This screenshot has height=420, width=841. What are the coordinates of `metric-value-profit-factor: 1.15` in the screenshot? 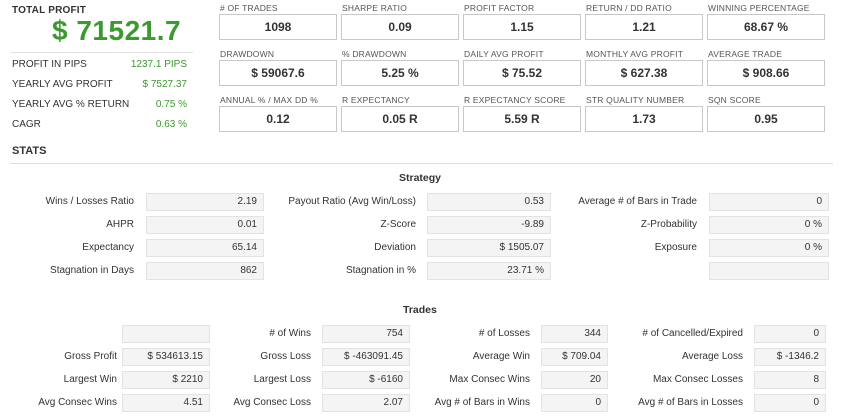 It's located at (522, 27).